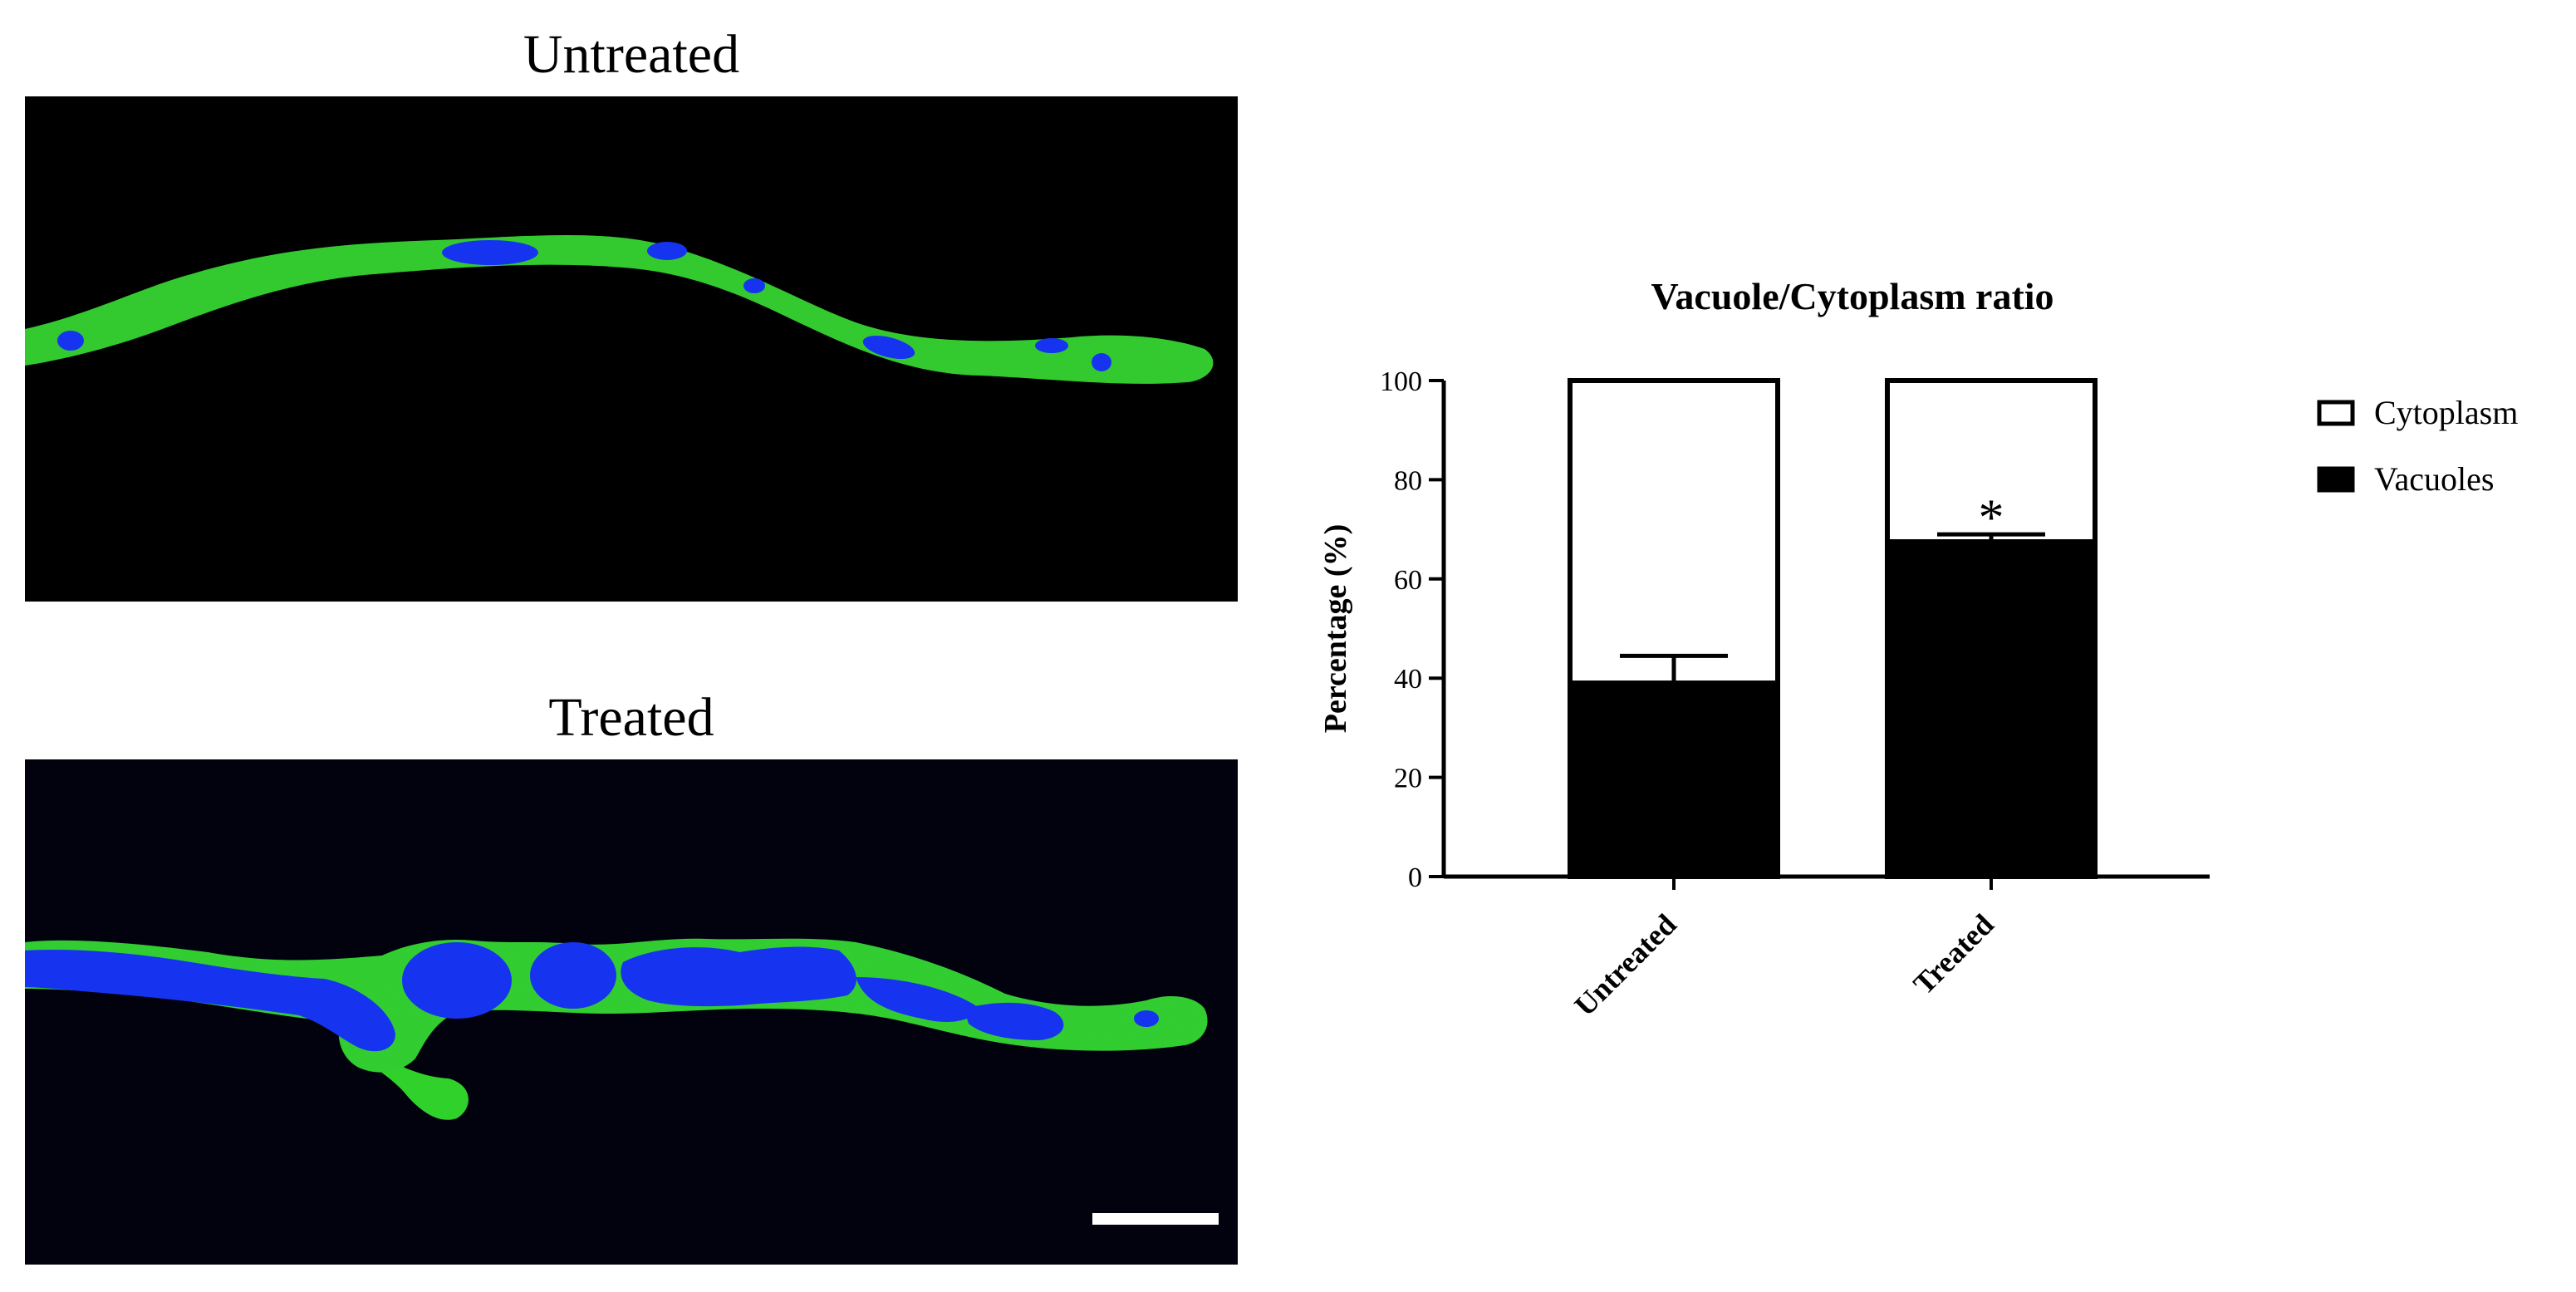 Image resolution: width=2576 pixels, height=1292 pixels. What do you see at coordinates (1335, 628) in the screenshot?
I see `y-axis-label: Percentage (%)` at bounding box center [1335, 628].